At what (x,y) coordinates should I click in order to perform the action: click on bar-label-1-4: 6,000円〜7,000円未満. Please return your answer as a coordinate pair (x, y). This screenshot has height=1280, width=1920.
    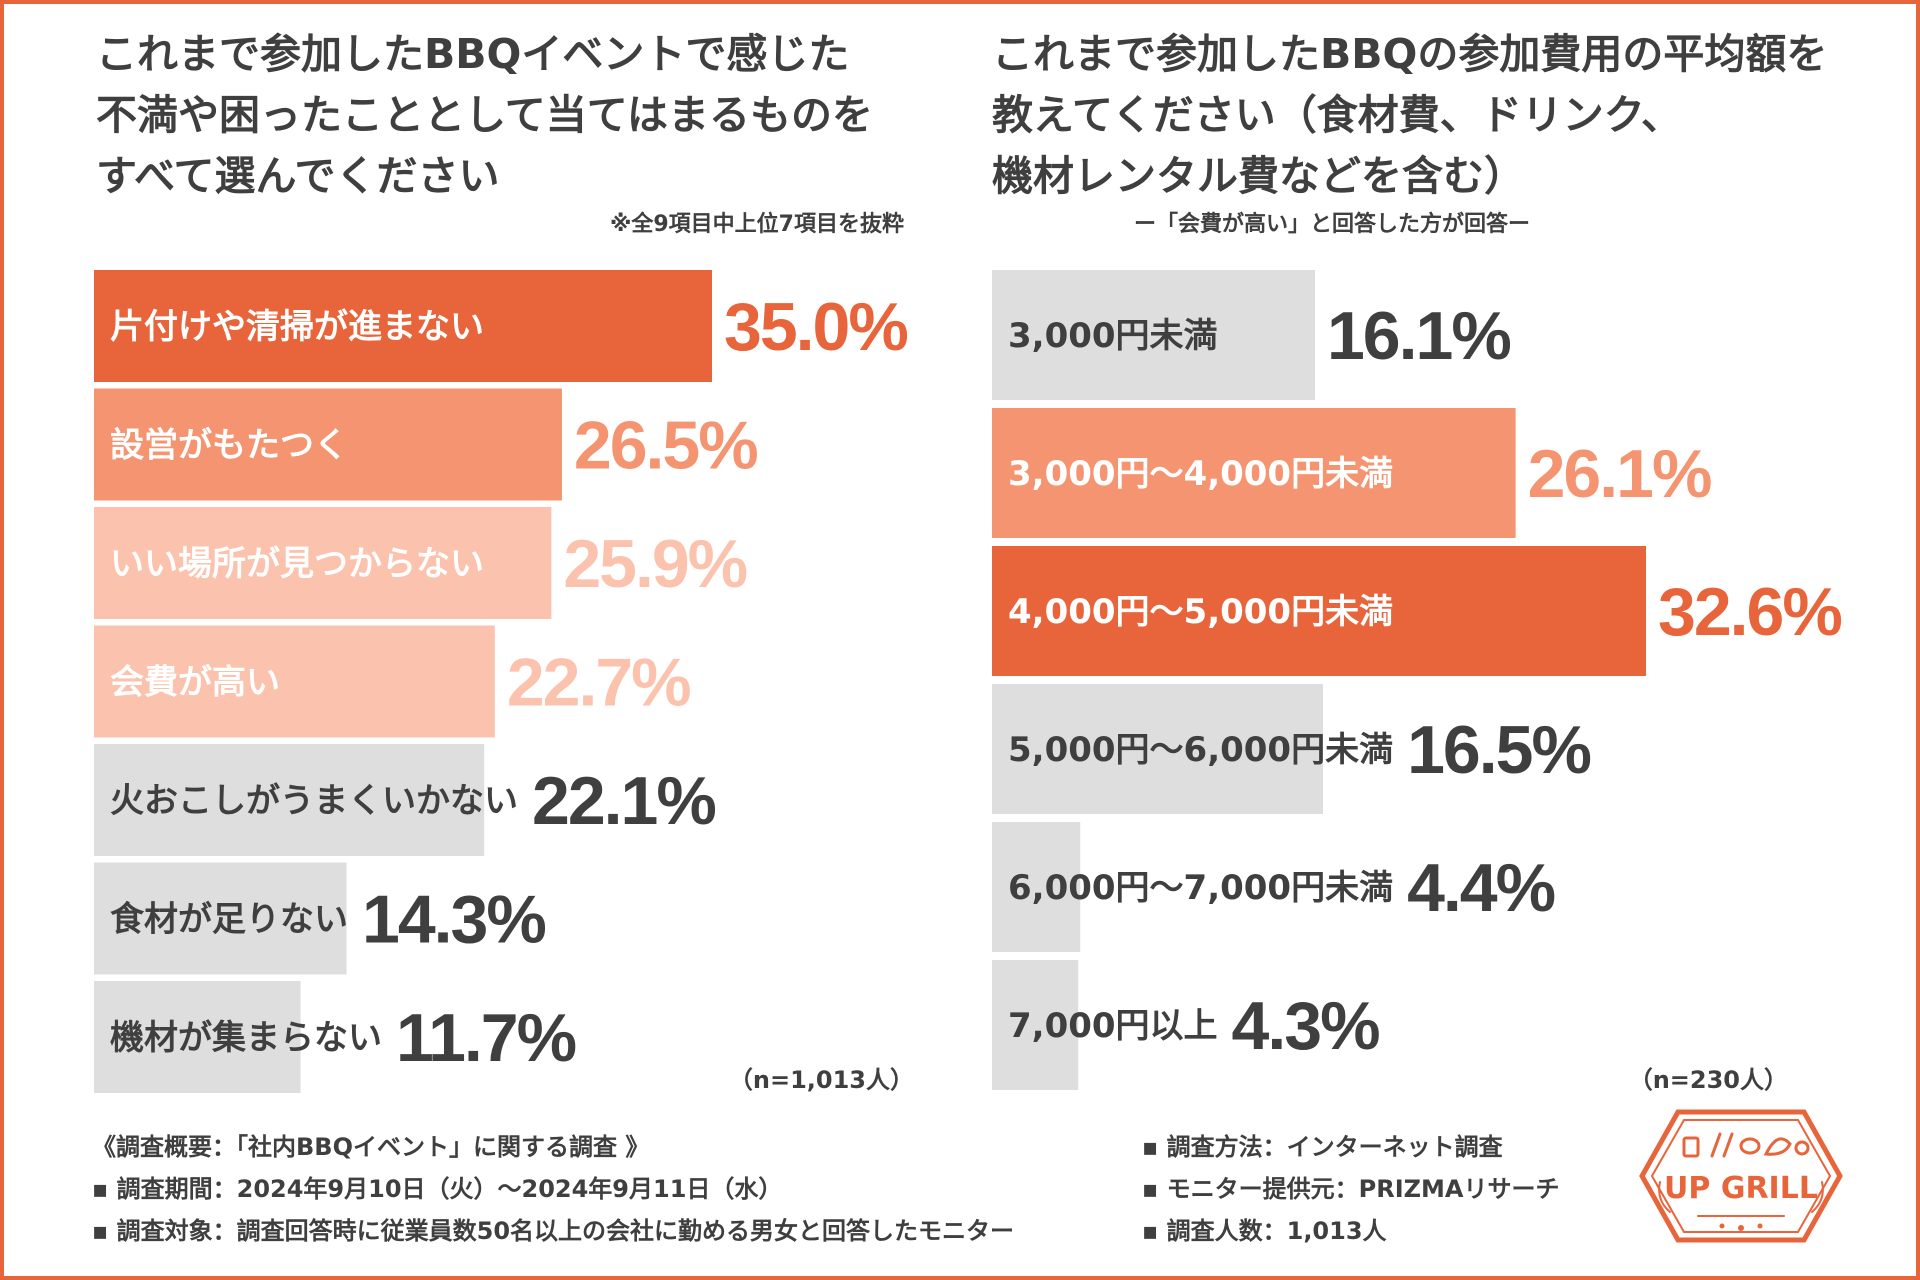
    Looking at the image, I should click on (1200, 888).